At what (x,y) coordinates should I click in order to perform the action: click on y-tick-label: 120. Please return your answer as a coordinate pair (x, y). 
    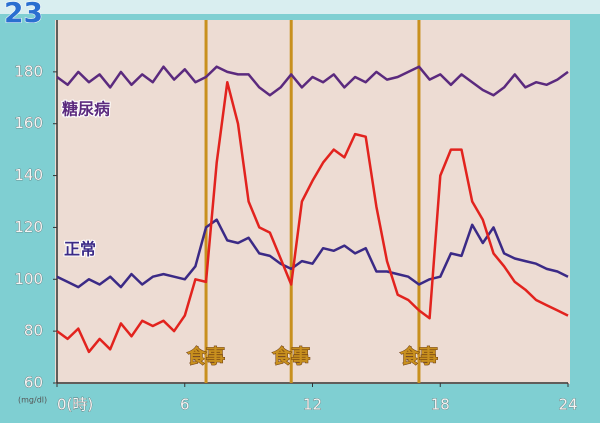
    Looking at the image, I should click on (28, 227).